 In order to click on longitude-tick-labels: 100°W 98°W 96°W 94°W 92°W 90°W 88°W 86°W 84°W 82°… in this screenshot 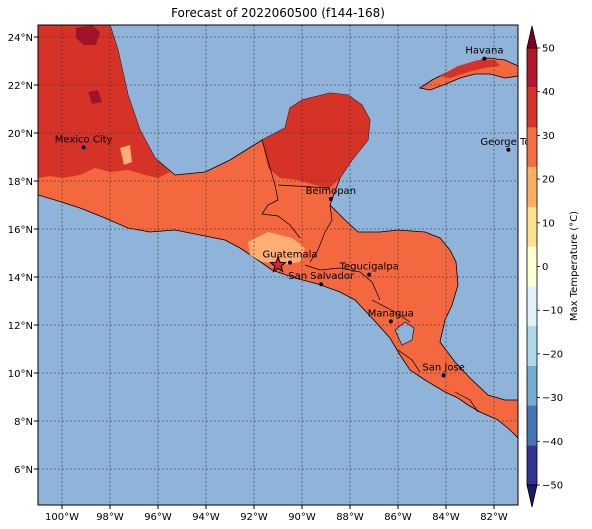, I will do `click(276, 514)`.